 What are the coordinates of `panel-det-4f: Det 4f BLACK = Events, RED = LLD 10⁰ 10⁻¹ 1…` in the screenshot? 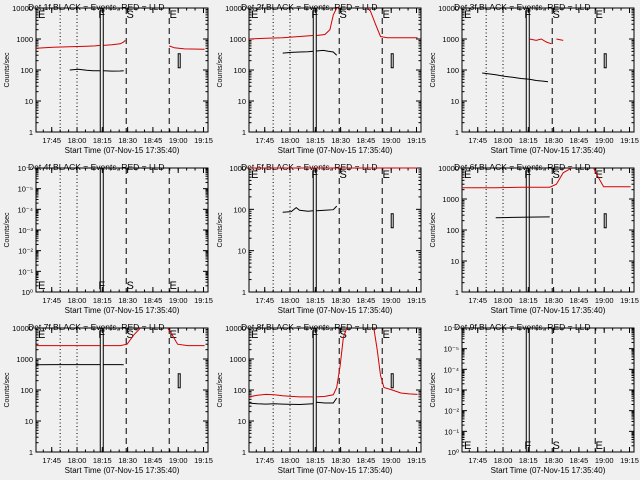 It's located at (108, 238).